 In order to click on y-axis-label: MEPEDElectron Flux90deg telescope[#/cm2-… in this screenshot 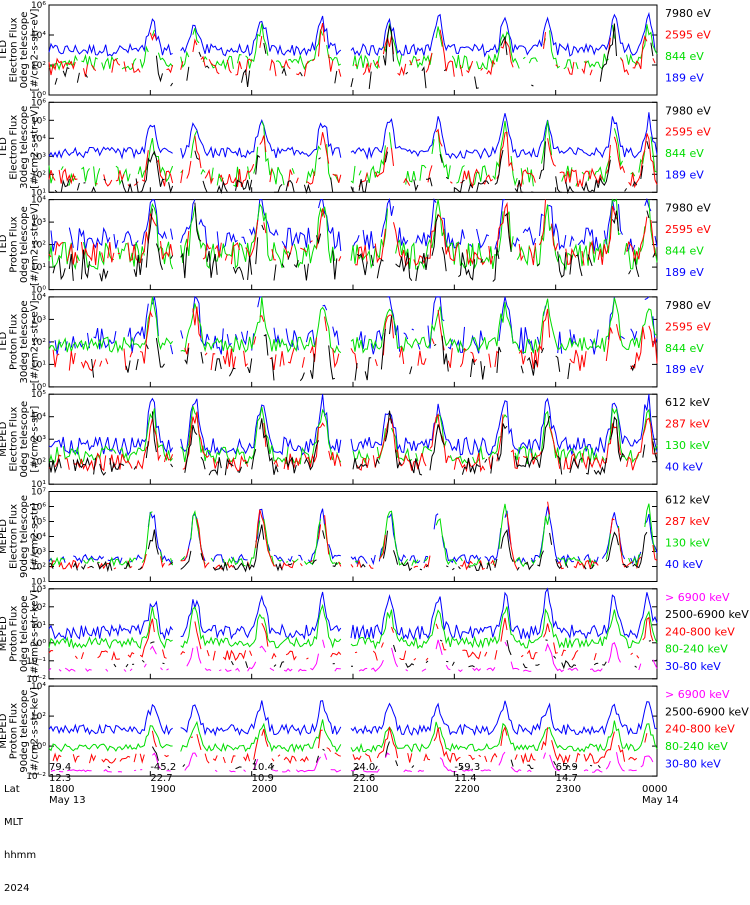, I will do `click(20, 536)`.